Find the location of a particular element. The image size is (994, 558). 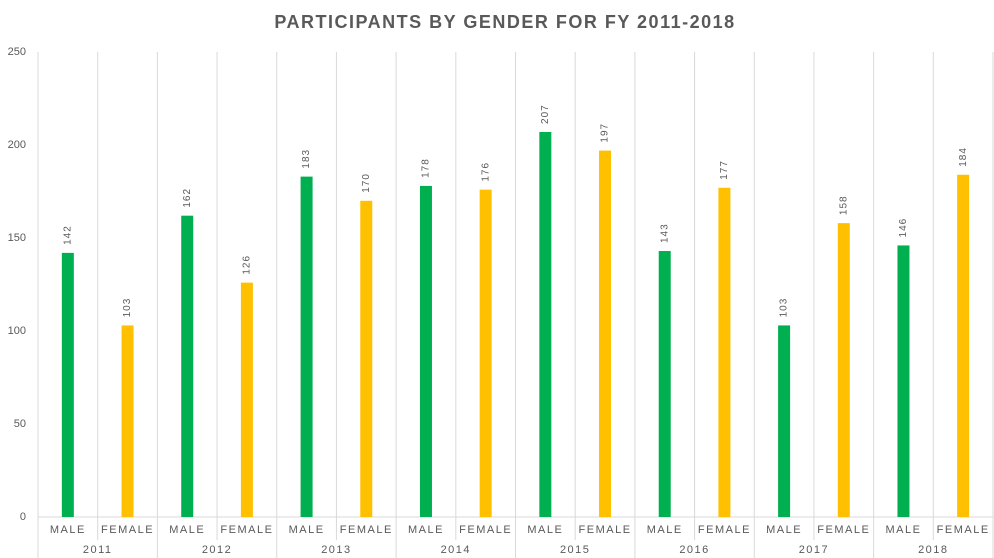

chart-title: PARTICIPANTS BY GENDER FOR FY 2011-2018 is located at coordinates (504, 22).